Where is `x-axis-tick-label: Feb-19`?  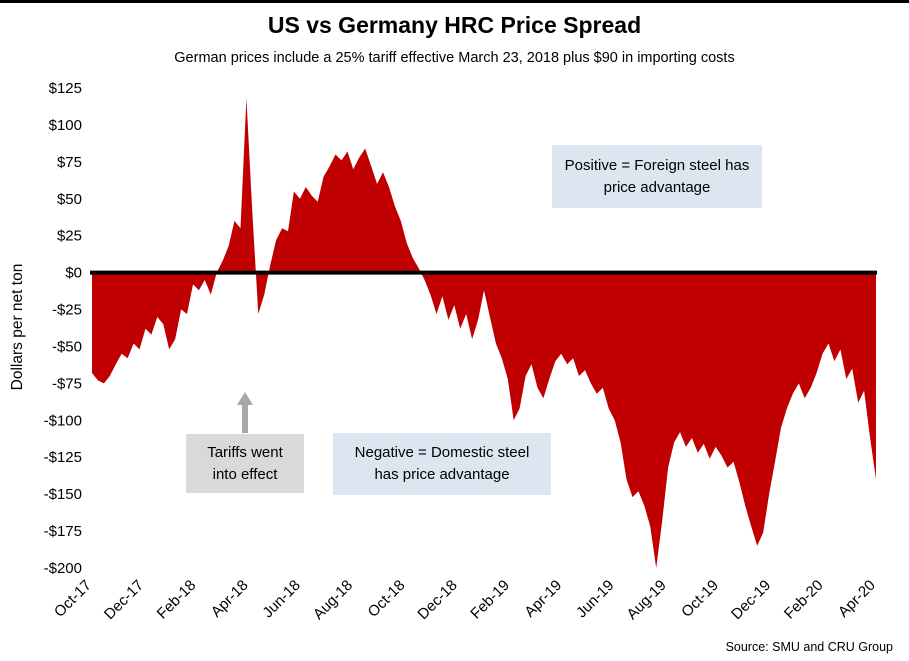
x-axis-tick-label: Feb-19 is located at coordinates (490, 600).